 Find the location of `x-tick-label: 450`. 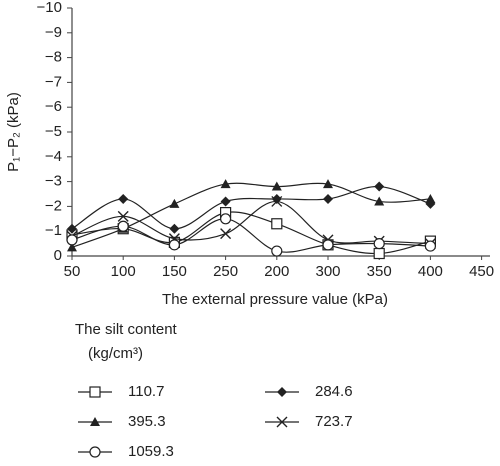

x-tick-label: 450 is located at coordinates (481, 271).